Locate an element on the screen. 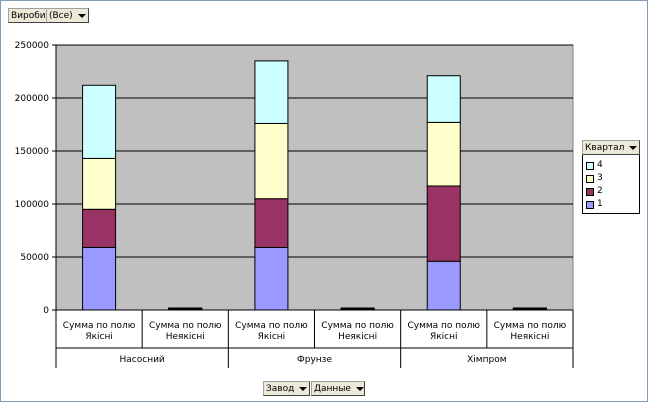 This screenshot has width=648, height=402. row-field-button: Завод is located at coordinates (286, 388).